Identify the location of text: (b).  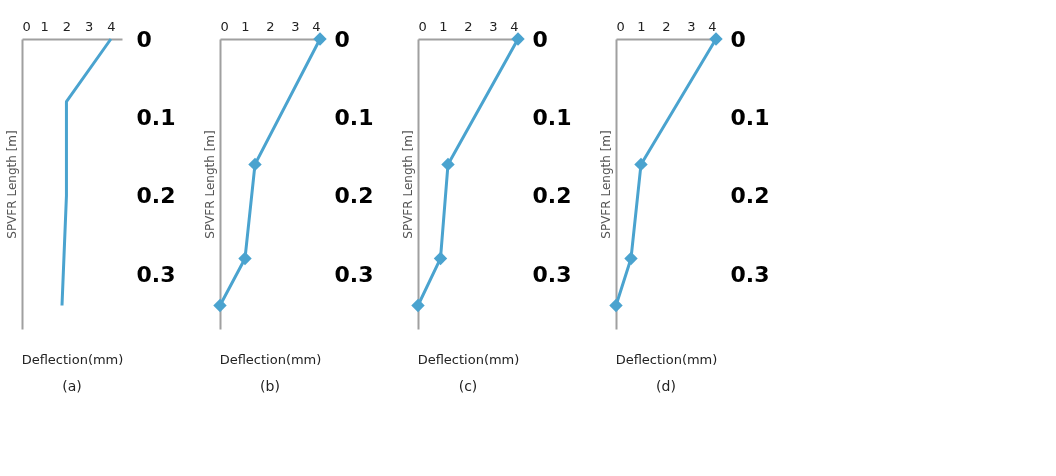
(270, 386).